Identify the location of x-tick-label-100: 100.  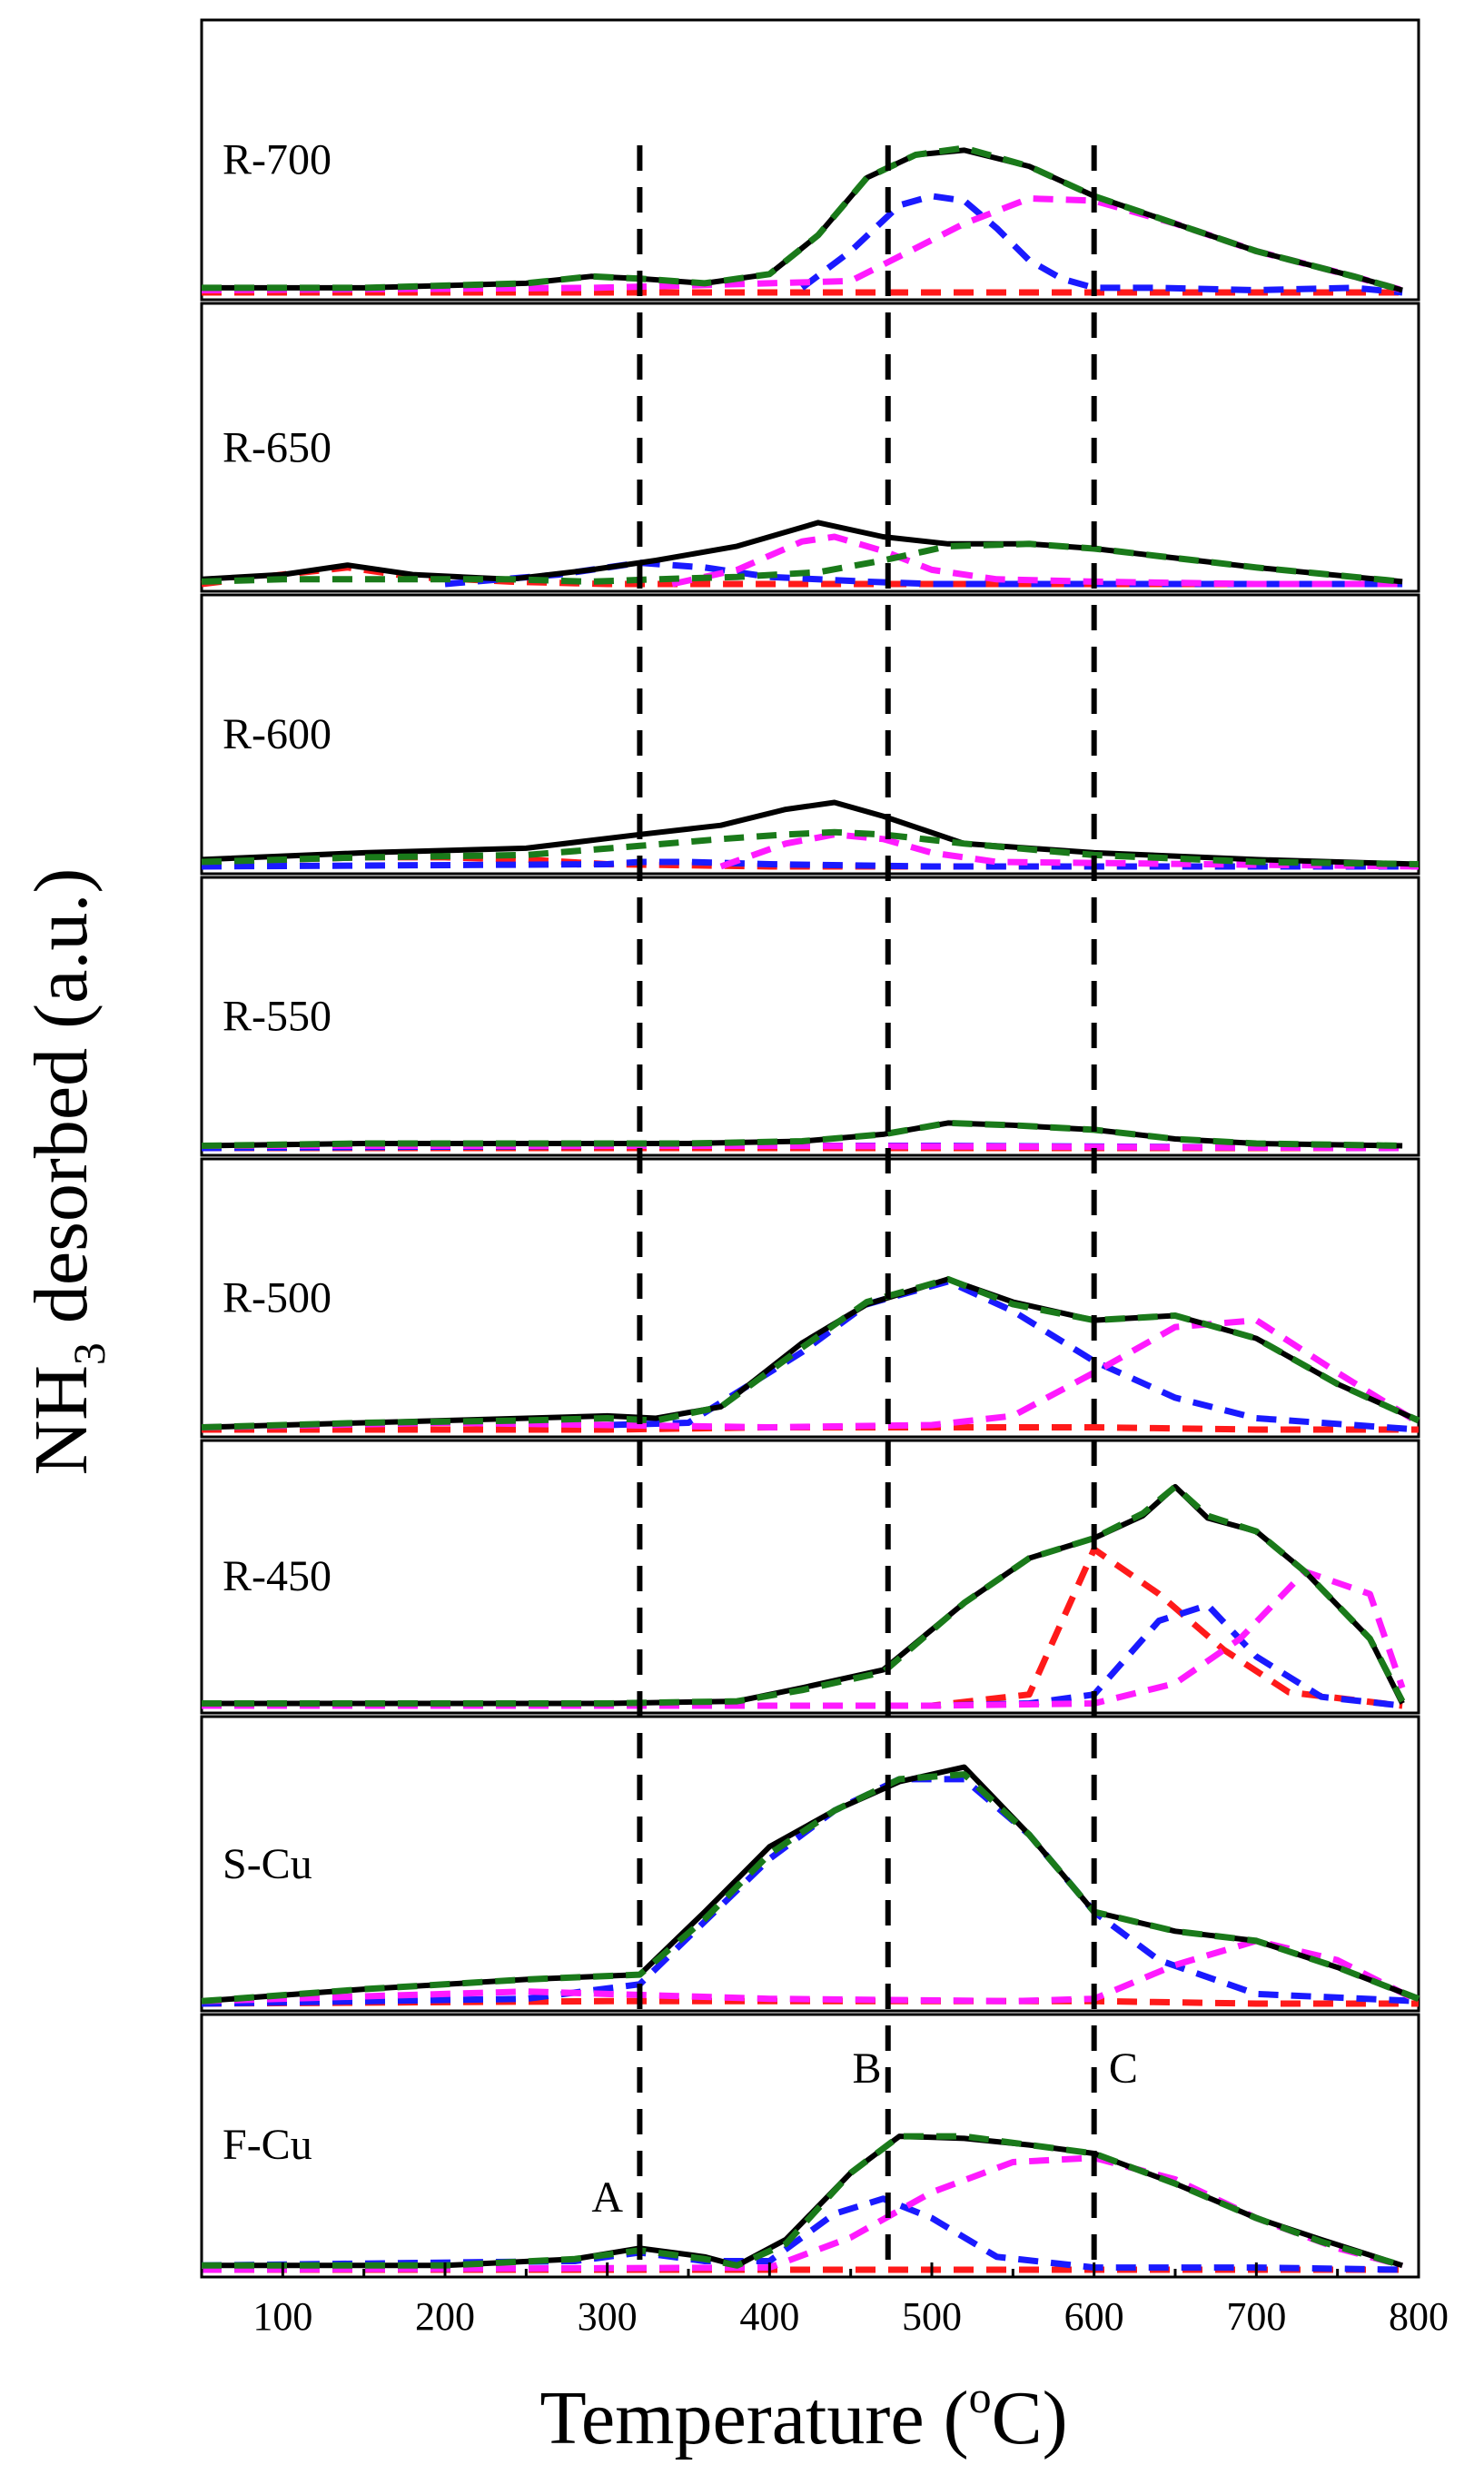
(282, 2316).